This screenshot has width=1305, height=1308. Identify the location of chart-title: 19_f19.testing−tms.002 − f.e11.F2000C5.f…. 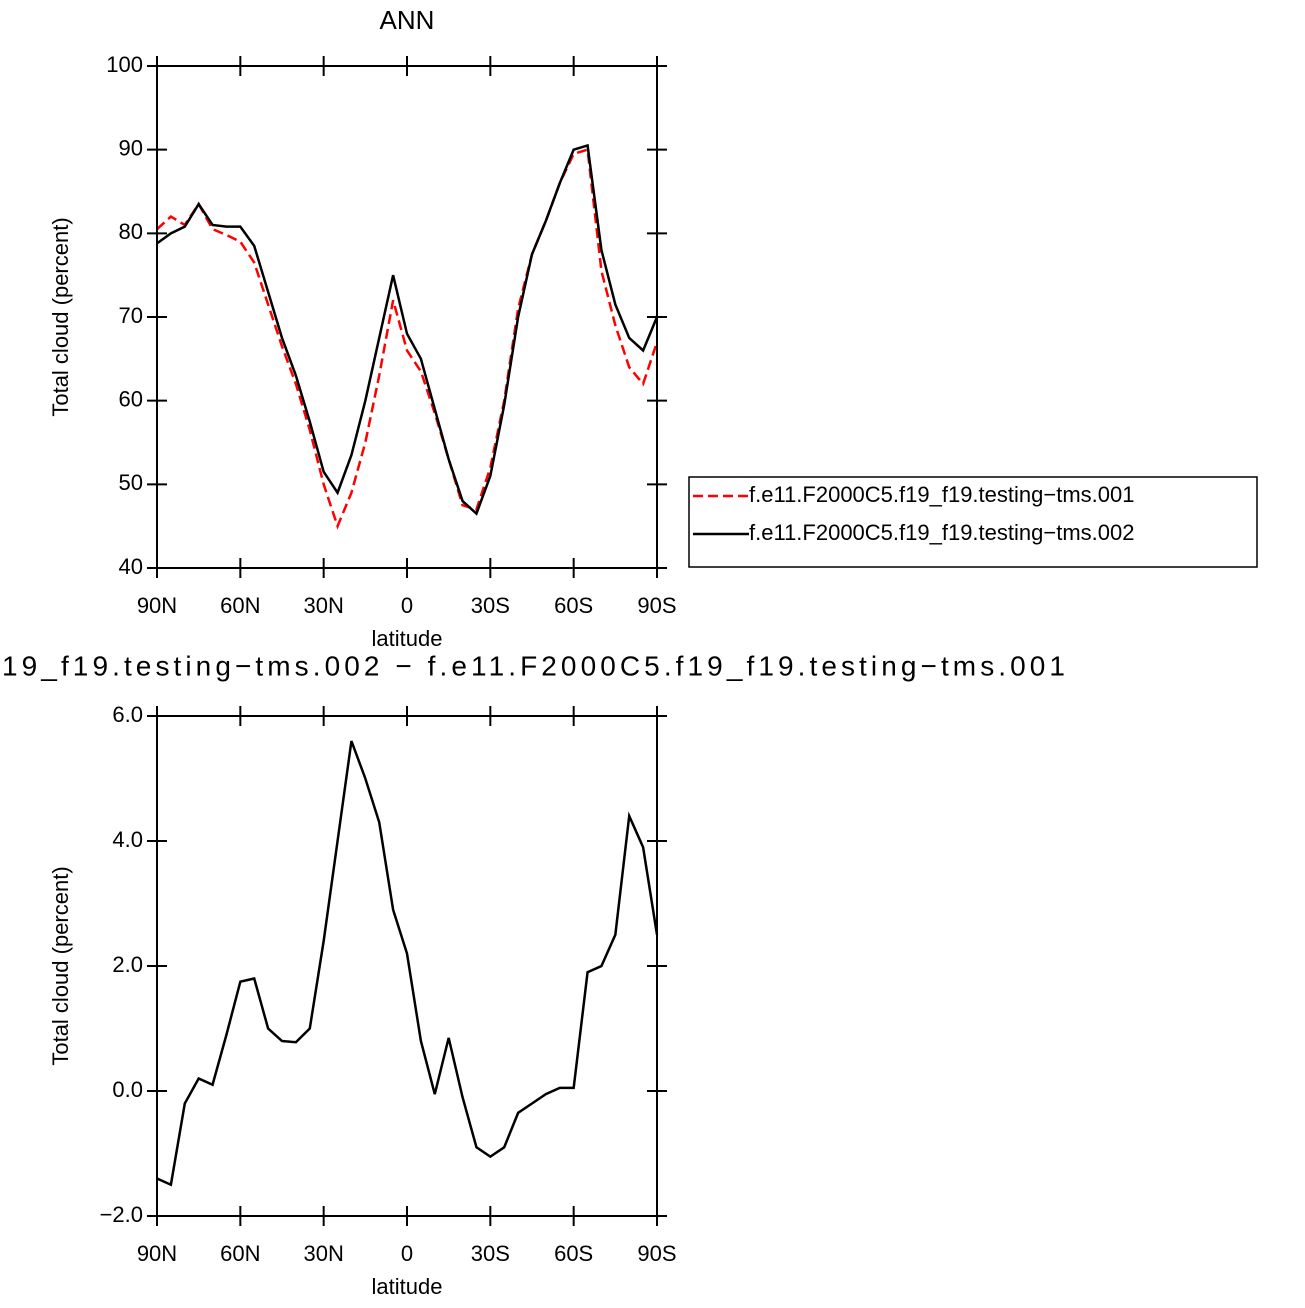
(533, 665).